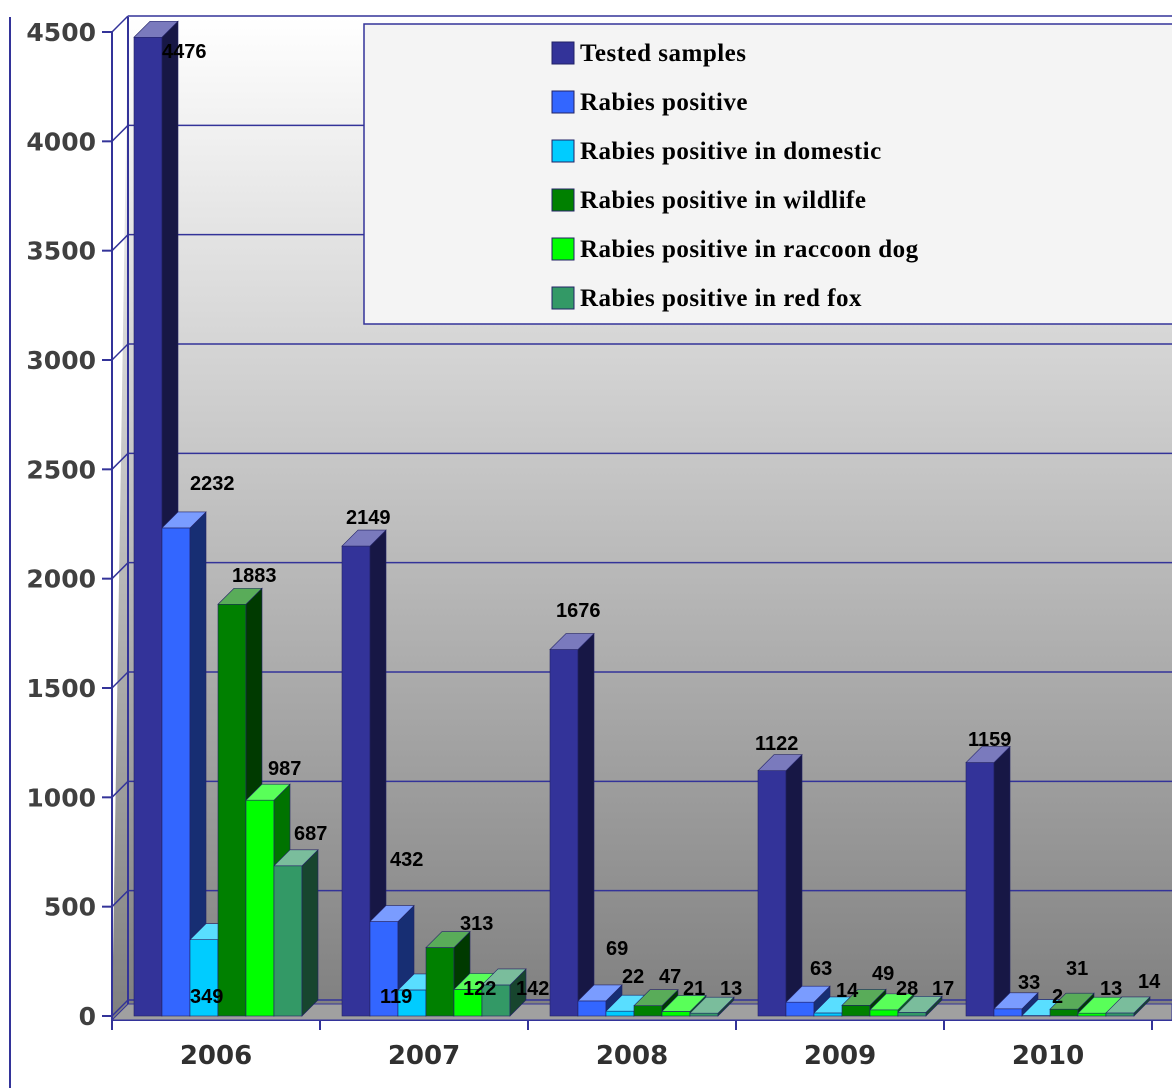  Describe the element at coordinates (821, 969) in the screenshot. I see `data-label: 63` at that location.